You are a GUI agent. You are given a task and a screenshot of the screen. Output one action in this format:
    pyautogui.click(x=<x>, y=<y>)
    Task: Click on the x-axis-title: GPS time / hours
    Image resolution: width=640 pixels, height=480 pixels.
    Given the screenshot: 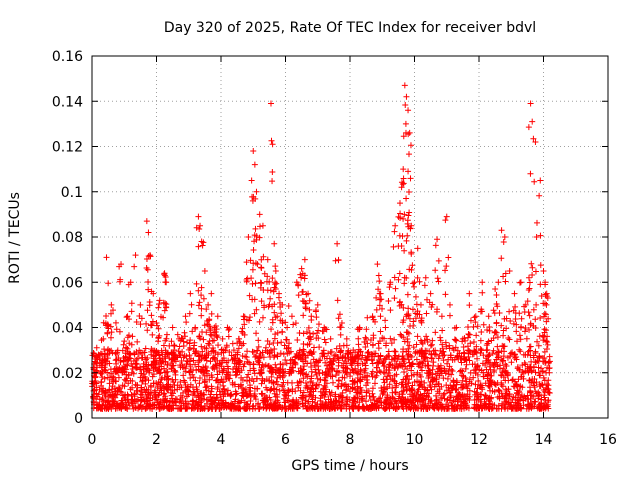 What is the action you would take?
    pyautogui.click(x=349, y=466)
    